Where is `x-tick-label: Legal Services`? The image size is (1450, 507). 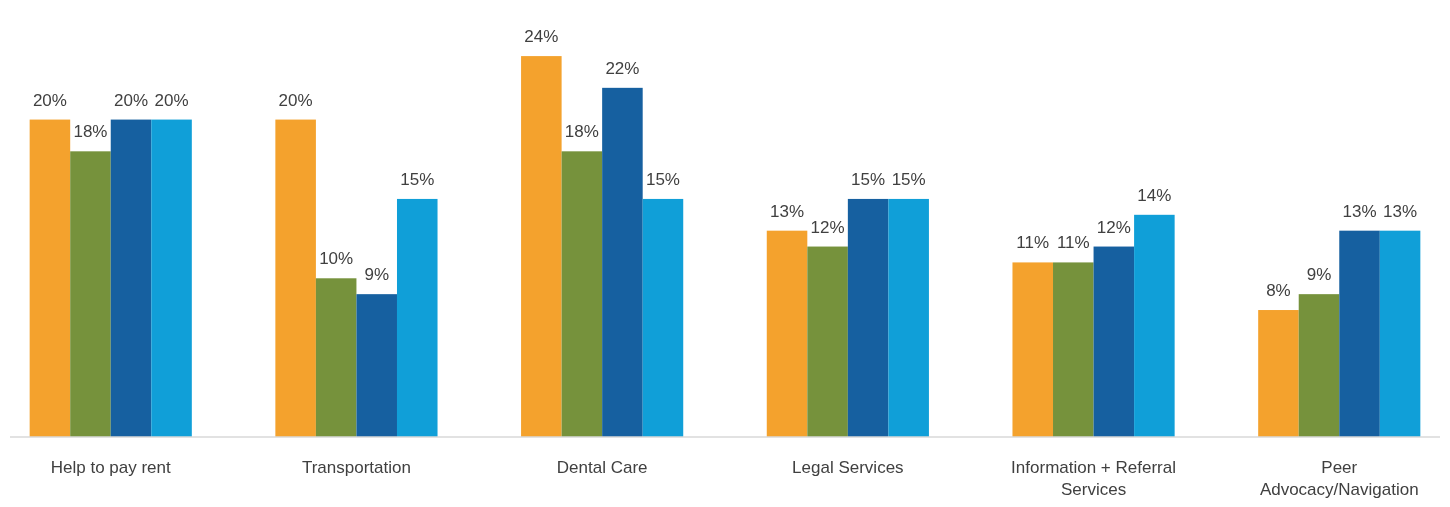
x-tick-label: Legal Services is located at coordinates (848, 467).